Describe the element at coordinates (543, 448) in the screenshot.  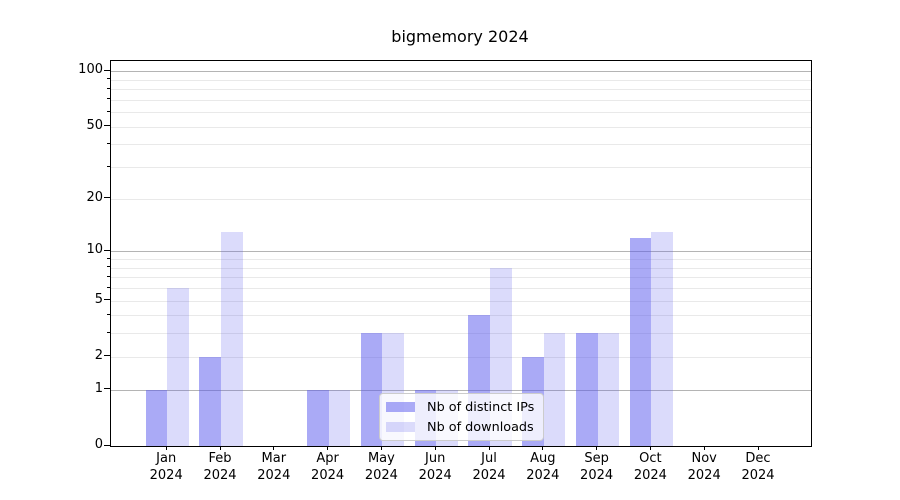
I see `x-tick-mark-aug` at that location.